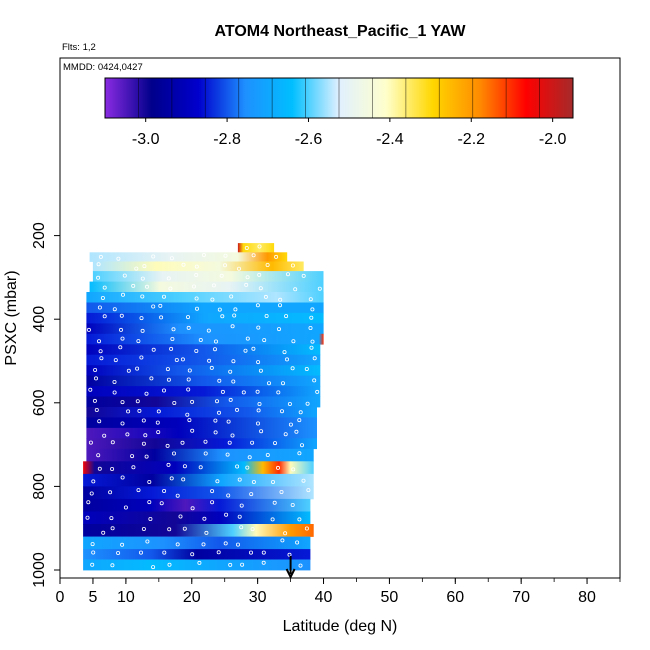 The image size is (650, 650). I want to click on x-axis-label: Latitude (deg N), so click(340, 626).